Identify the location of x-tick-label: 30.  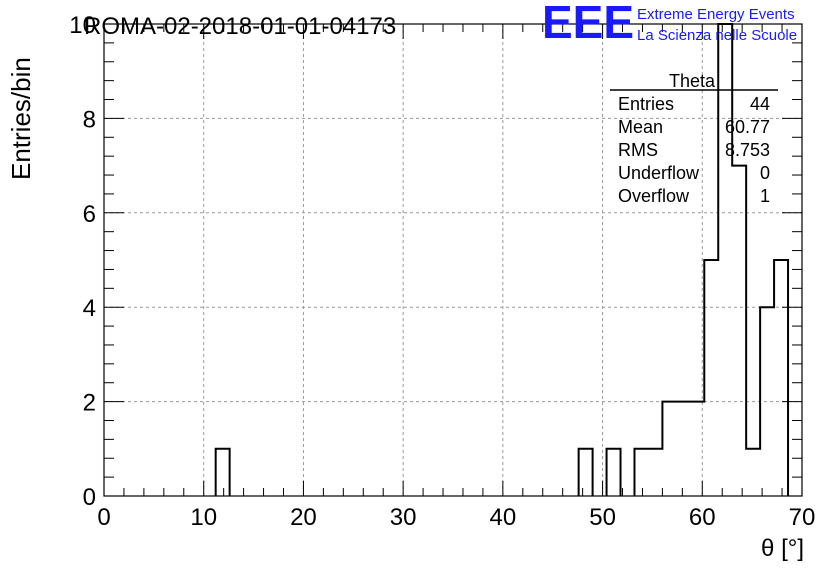
(403, 517).